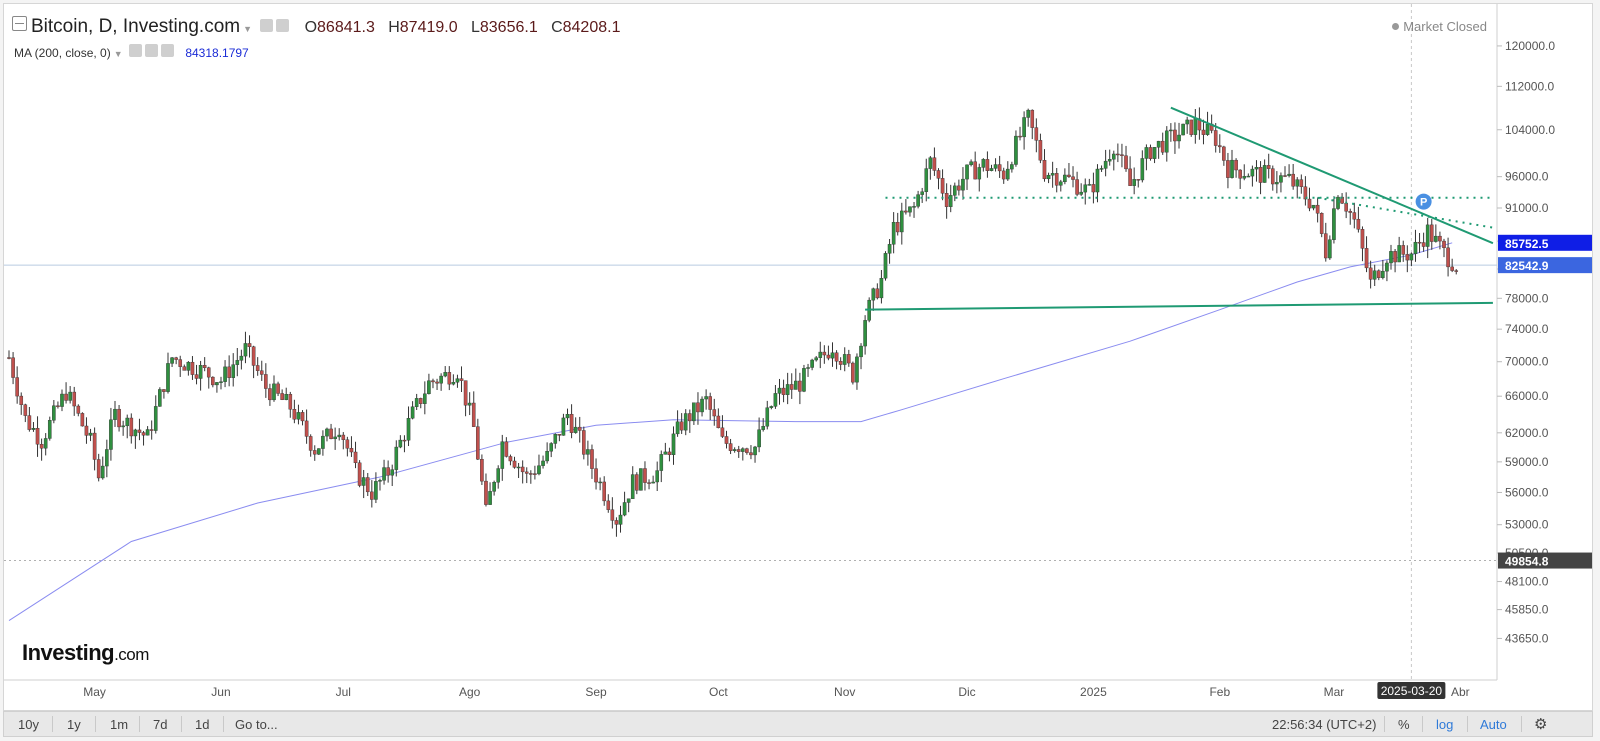 The height and width of the screenshot is (741, 1600). Describe the element at coordinates (167, 50) in the screenshot. I see `close-icon` at that location.